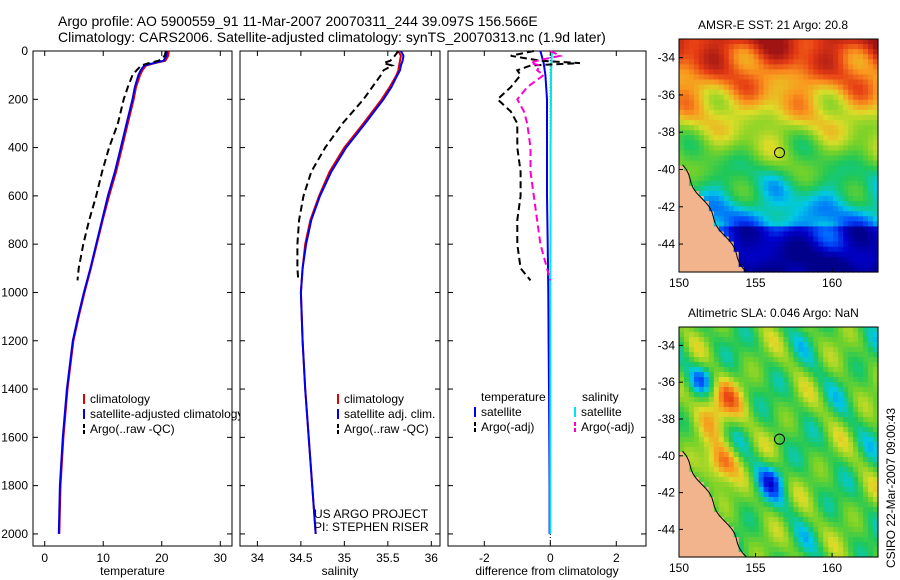  I want to click on sla_map-ytick-label: -42, so click(667, 493).